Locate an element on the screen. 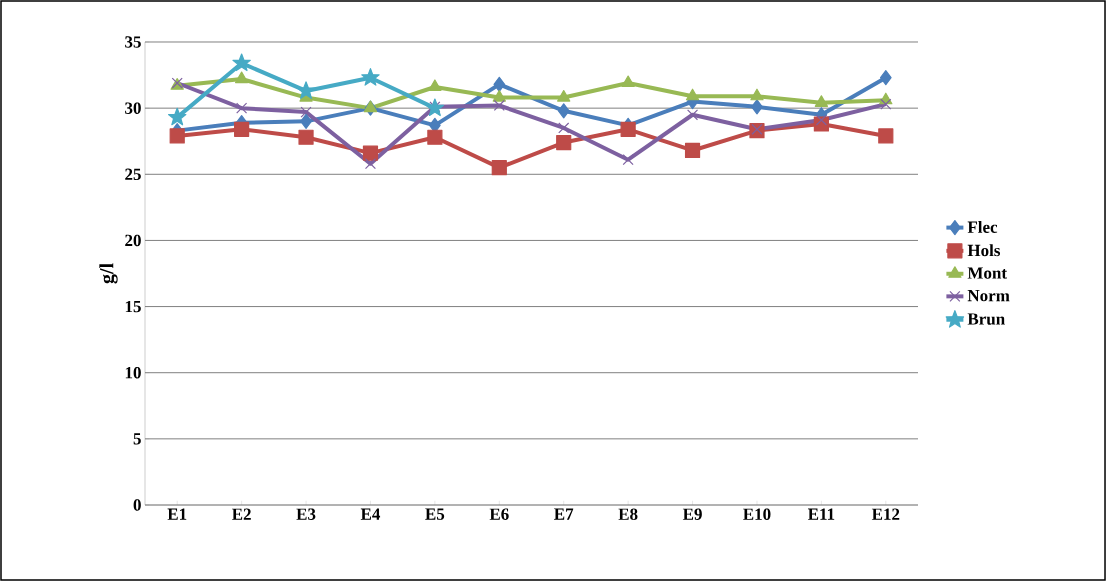  y-tick-label: 20 is located at coordinates (133, 240).